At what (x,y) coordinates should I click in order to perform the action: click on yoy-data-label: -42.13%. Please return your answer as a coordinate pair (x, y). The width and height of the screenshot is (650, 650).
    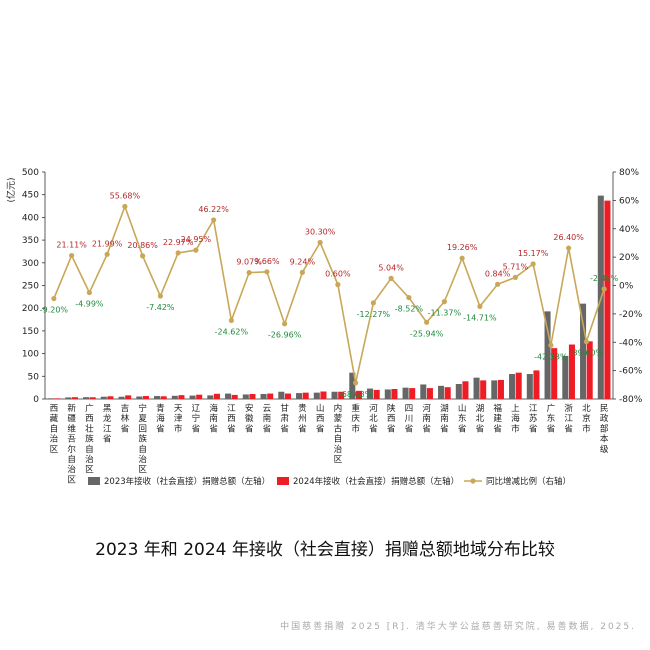
    Looking at the image, I should click on (551, 356).